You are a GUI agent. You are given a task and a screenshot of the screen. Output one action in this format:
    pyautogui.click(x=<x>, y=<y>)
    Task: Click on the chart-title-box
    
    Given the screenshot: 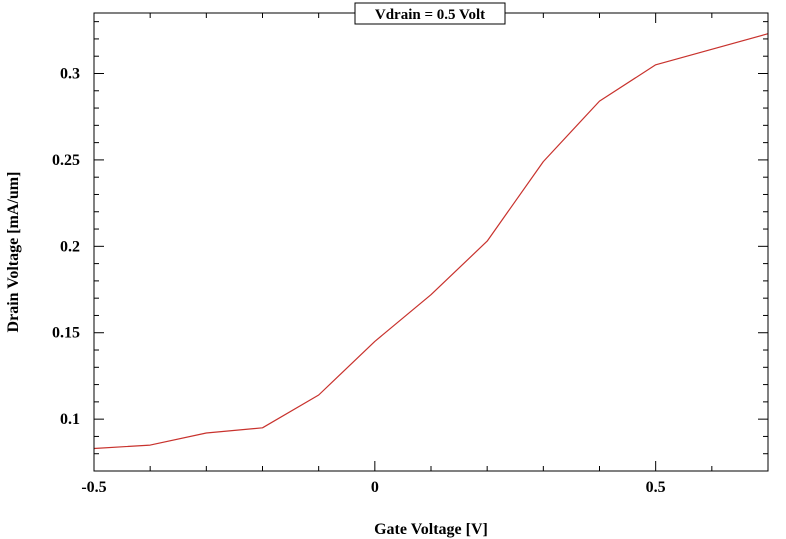 What is the action you would take?
    pyautogui.click(x=430, y=13)
    